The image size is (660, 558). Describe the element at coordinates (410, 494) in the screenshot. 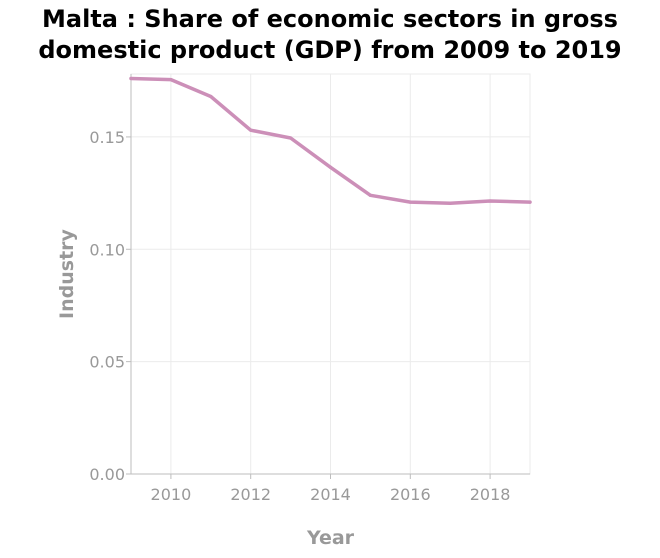

I see `x-tick-label: 2016` at that location.